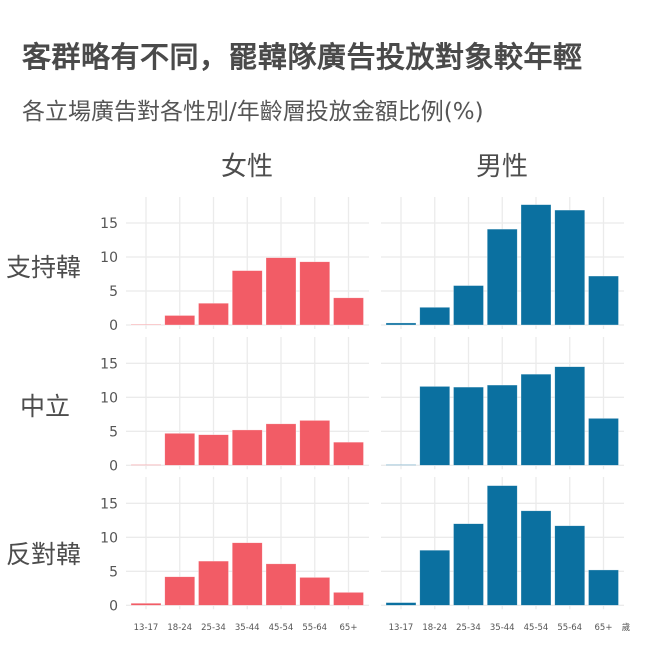 This screenshot has height=650, width=645. What do you see at coordinates (45, 406) in the screenshot?
I see `facet-row-label-neutral: 中立` at bounding box center [45, 406].